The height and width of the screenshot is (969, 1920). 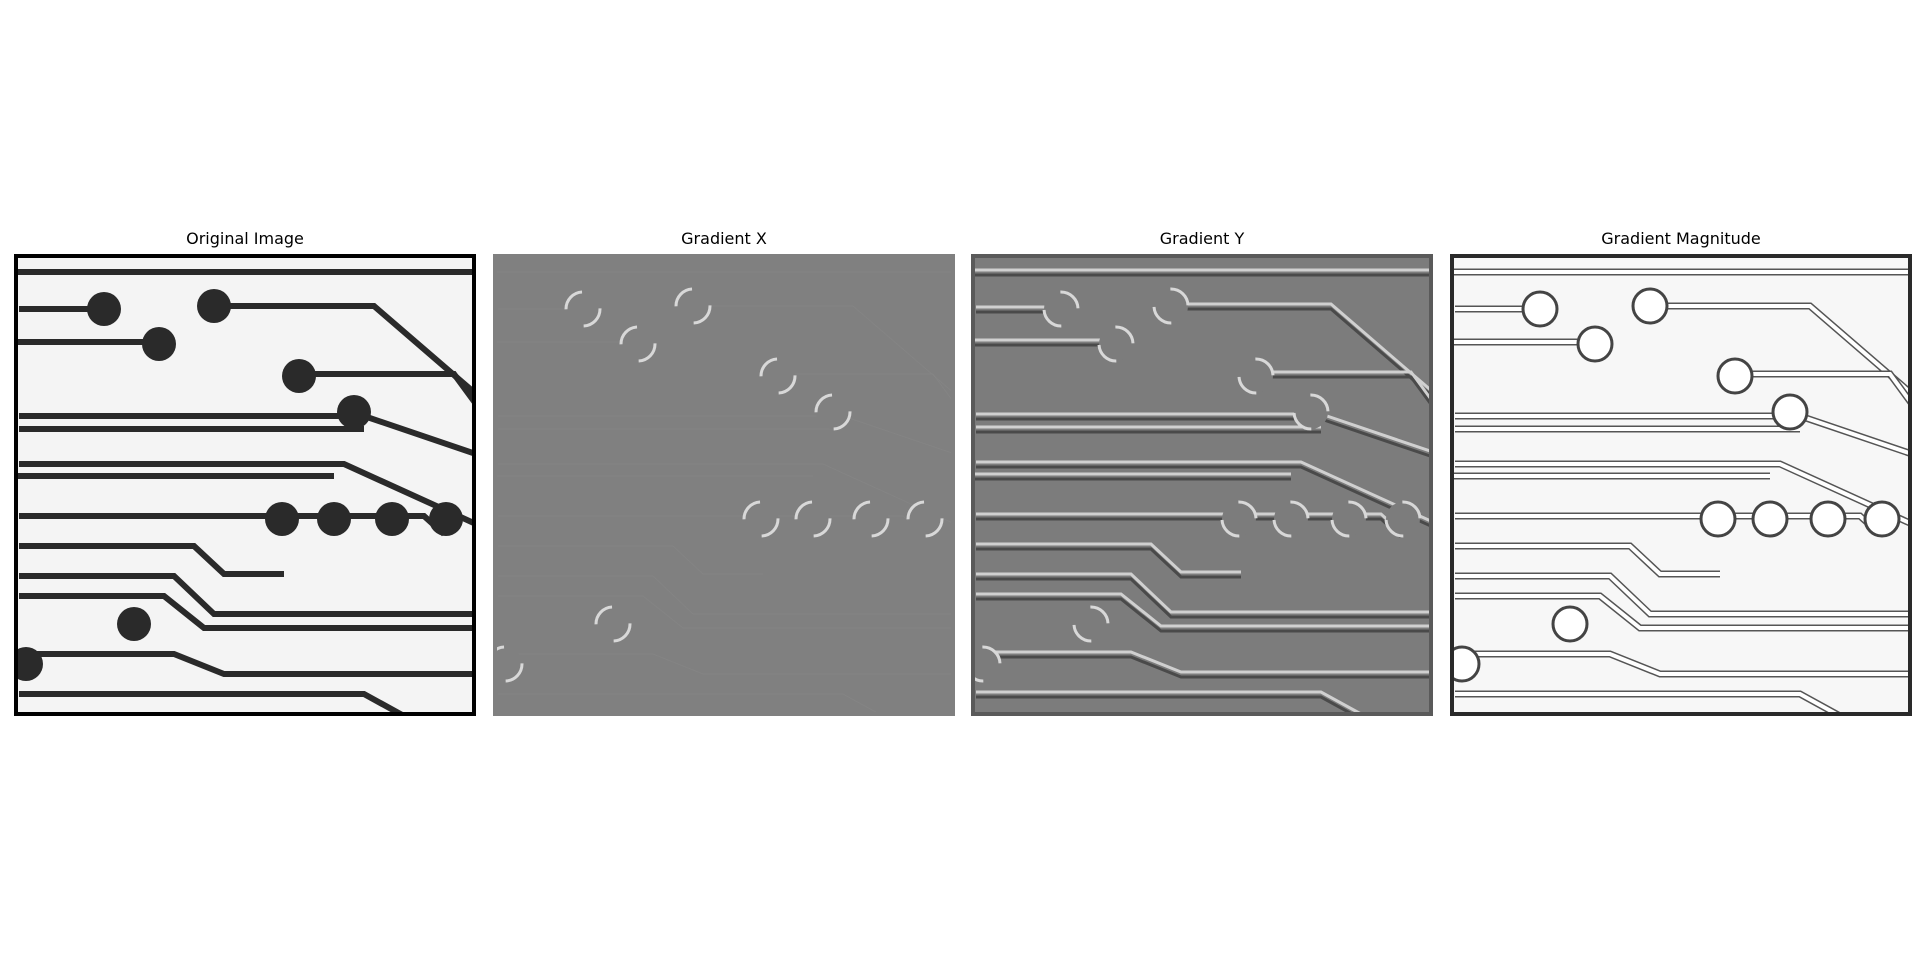 I want to click on original-image, so click(x=245, y=485).